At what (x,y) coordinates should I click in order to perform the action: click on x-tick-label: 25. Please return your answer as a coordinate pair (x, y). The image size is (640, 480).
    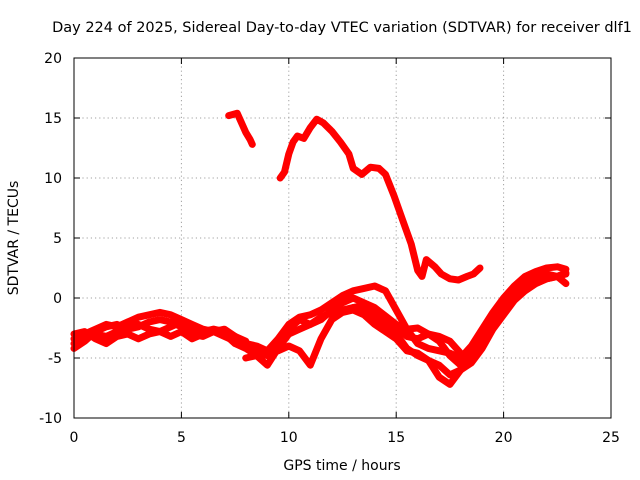
    Looking at the image, I should click on (611, 438).